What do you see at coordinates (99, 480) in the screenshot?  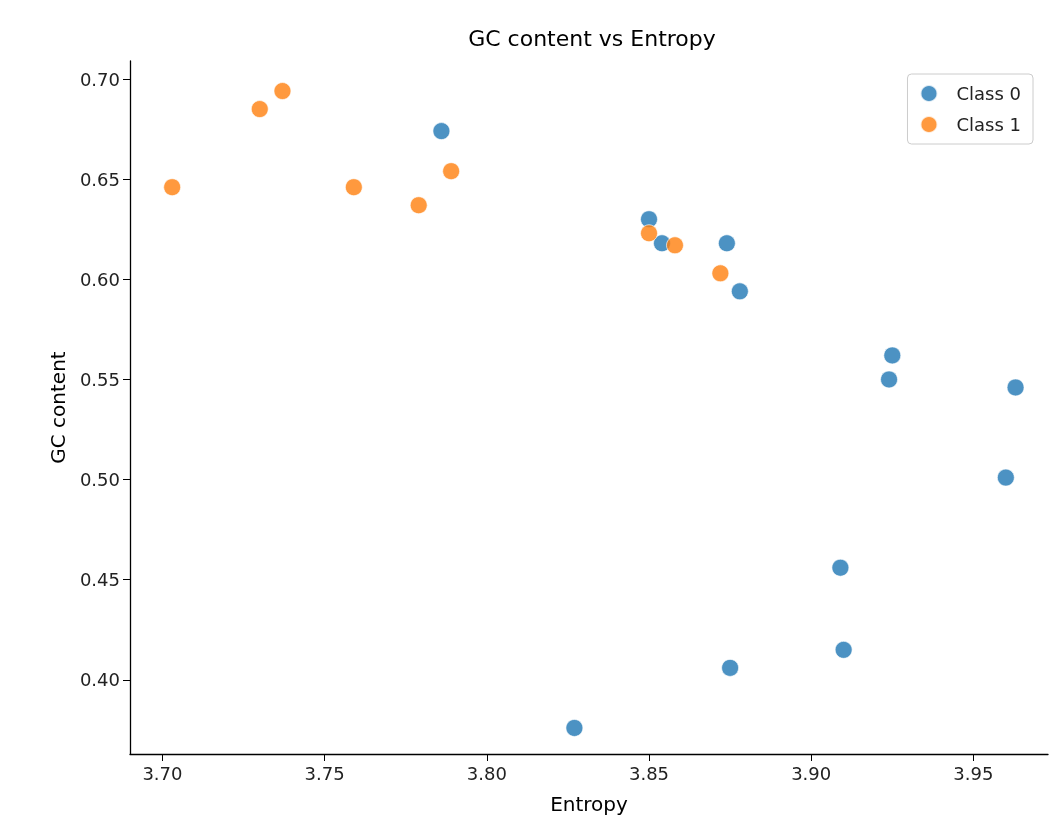 I see `y-tick-label: 0.50` at bounding box center [99, 480].